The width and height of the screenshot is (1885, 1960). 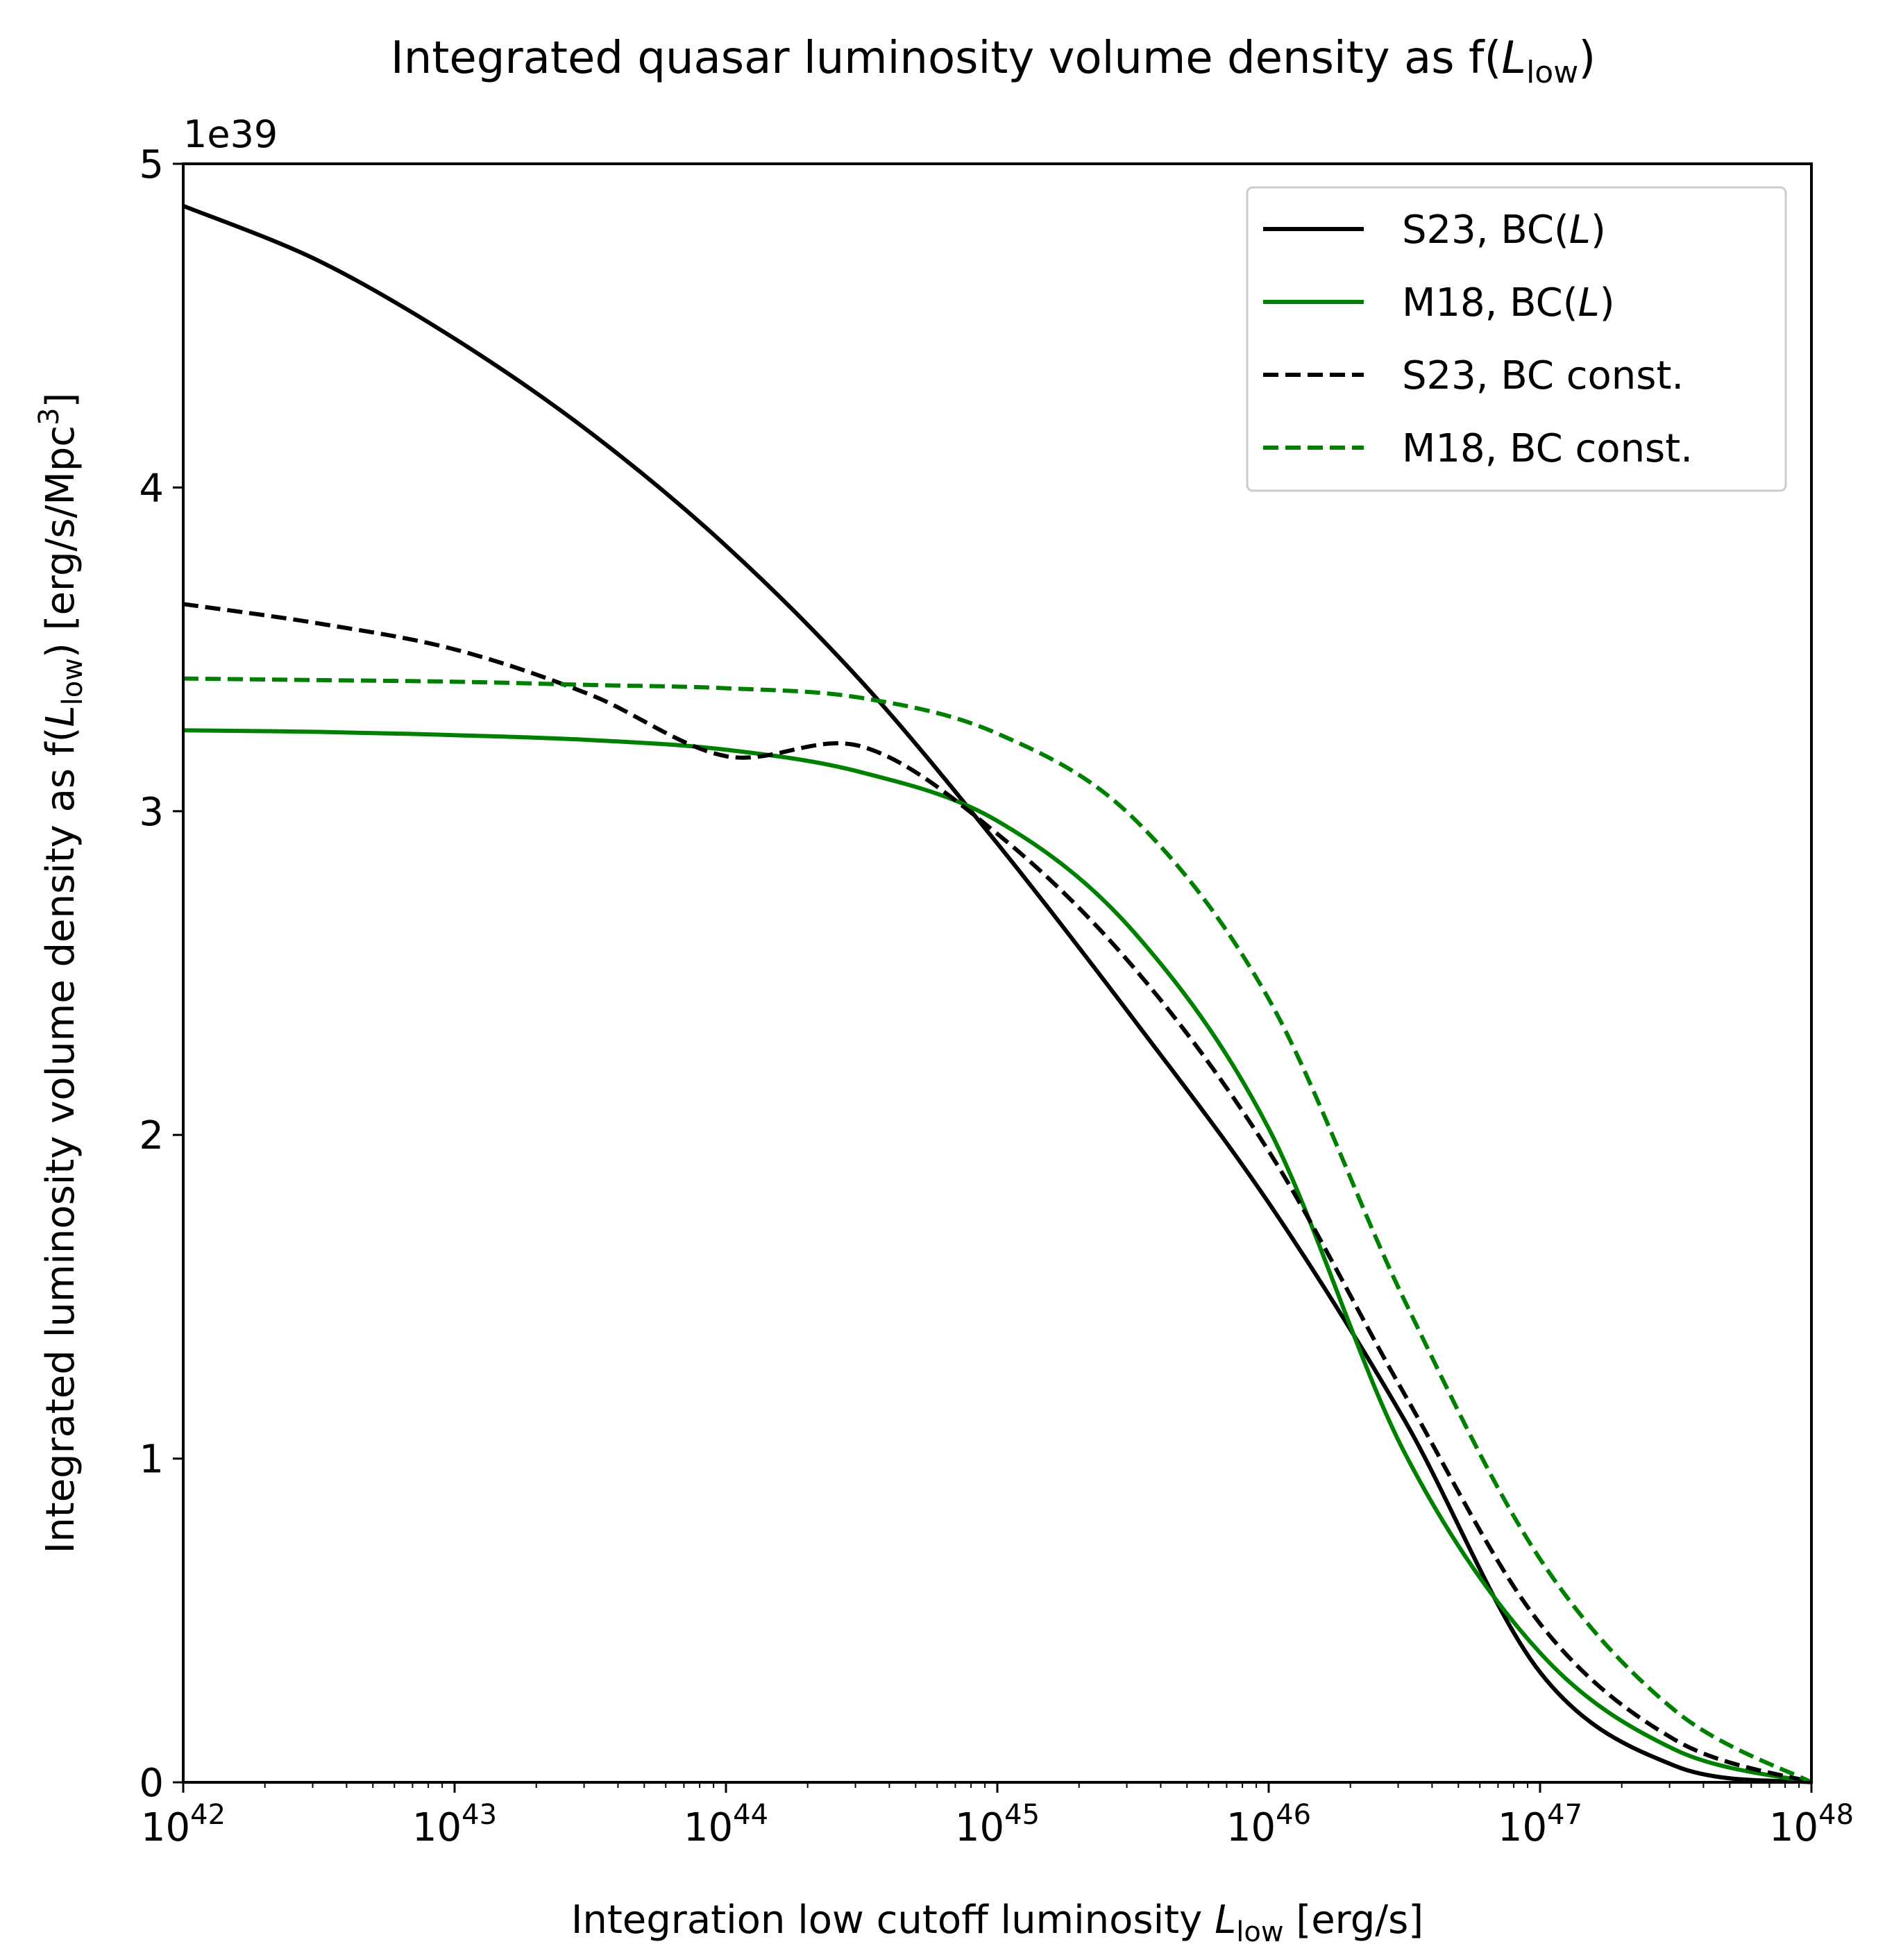 I want to click on y-tick-label: 0, so click(x=151, y=1784).